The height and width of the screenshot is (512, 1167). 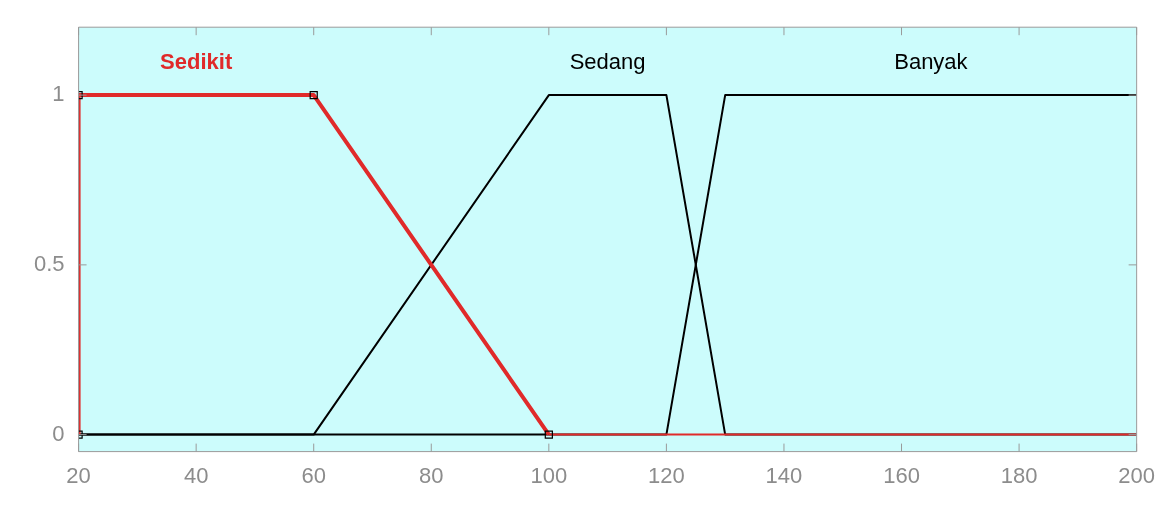 What do you see at coordinates (58, 433) in the screenshot?
I see `y-tick-label: 0` at bounding box center [58, 433].